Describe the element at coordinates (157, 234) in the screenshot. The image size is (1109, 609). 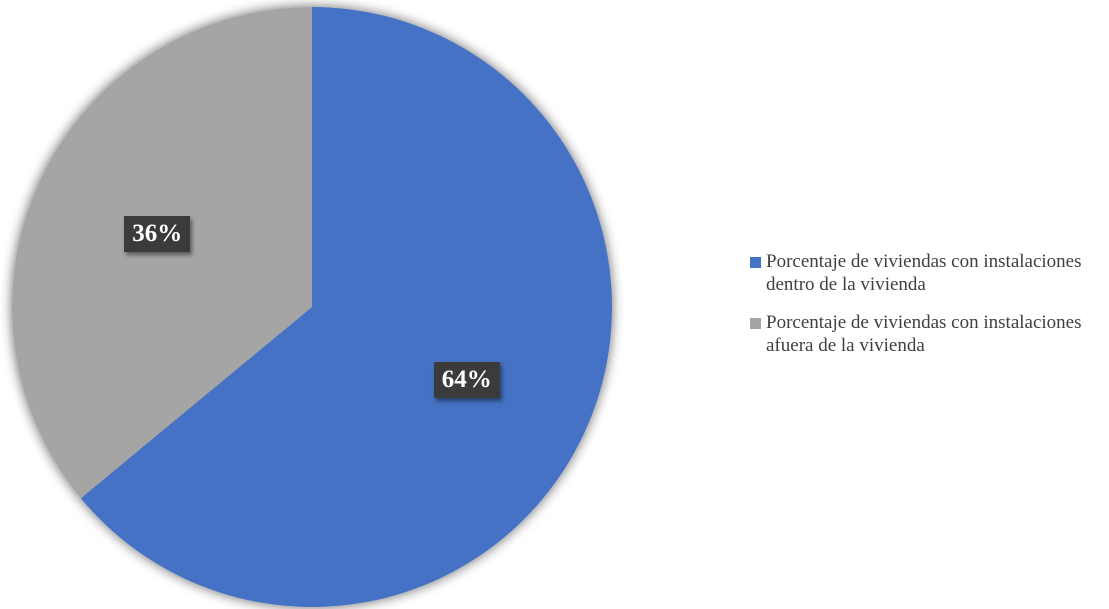
I see `data-label-slice-2: 36%` at that location.